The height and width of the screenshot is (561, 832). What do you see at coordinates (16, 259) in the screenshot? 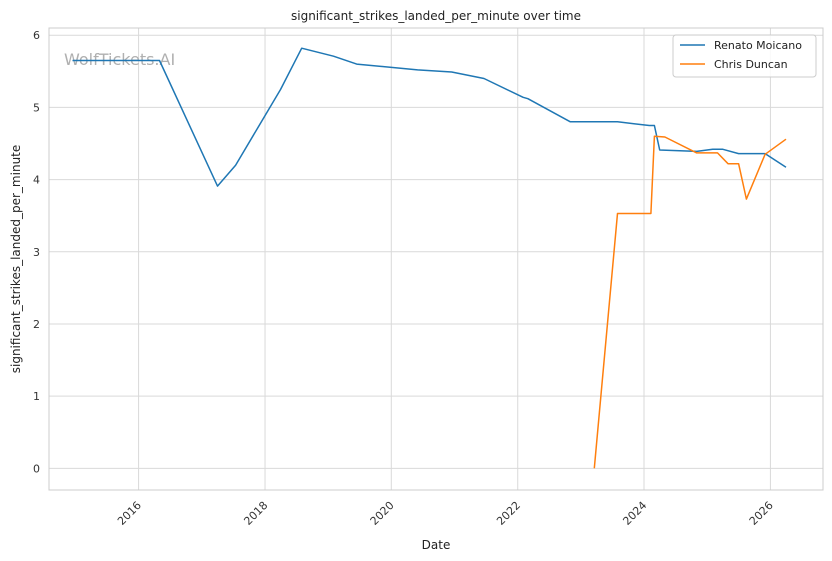
I see `y-axis-title: significant_strikes_landed_per_minute` at bounding box center [16, 259].